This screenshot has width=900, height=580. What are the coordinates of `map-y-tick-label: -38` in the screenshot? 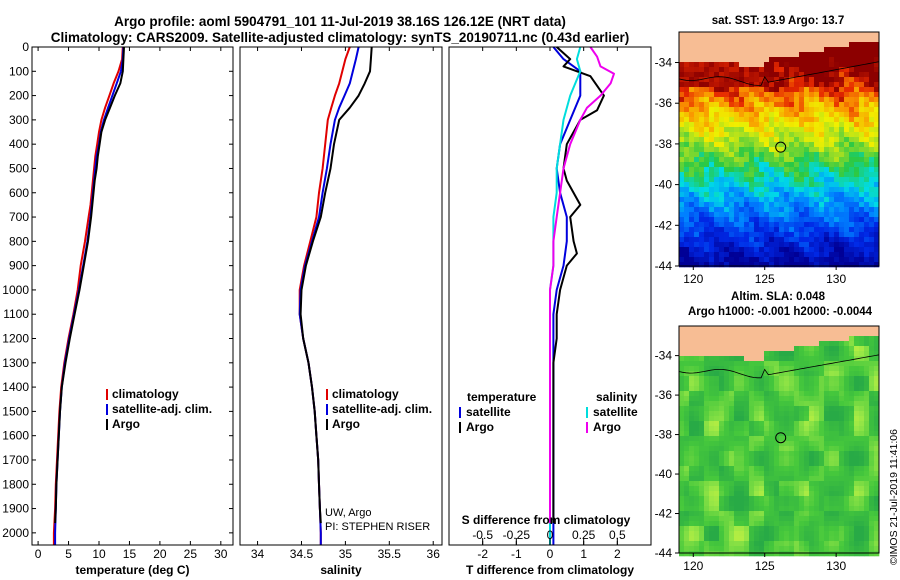 It's located at (664, 435).